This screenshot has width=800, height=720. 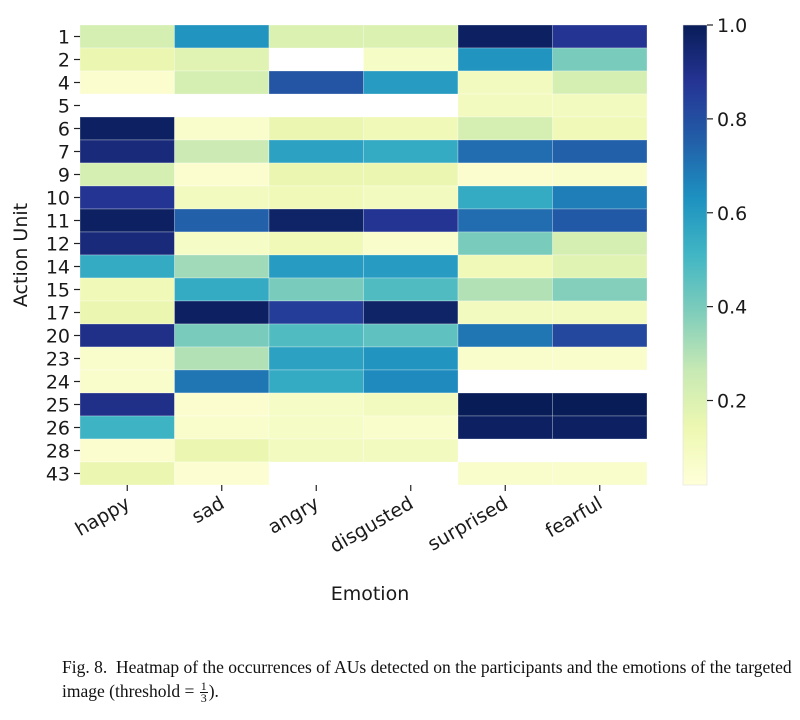 I want to click on colorbar-ticks: 0.2 0.4 0.6 0.8 1.0, so click(x=727, y=214).